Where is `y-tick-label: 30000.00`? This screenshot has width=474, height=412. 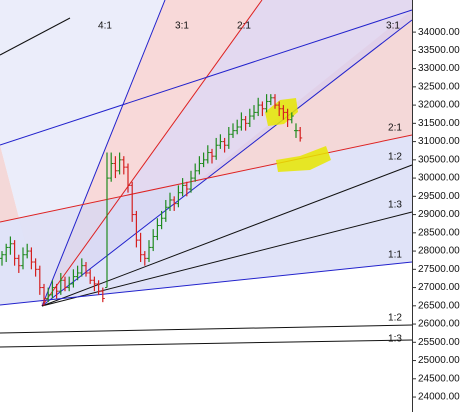
y-tick-label: 30000.00 is located at coordinates (439, 178).